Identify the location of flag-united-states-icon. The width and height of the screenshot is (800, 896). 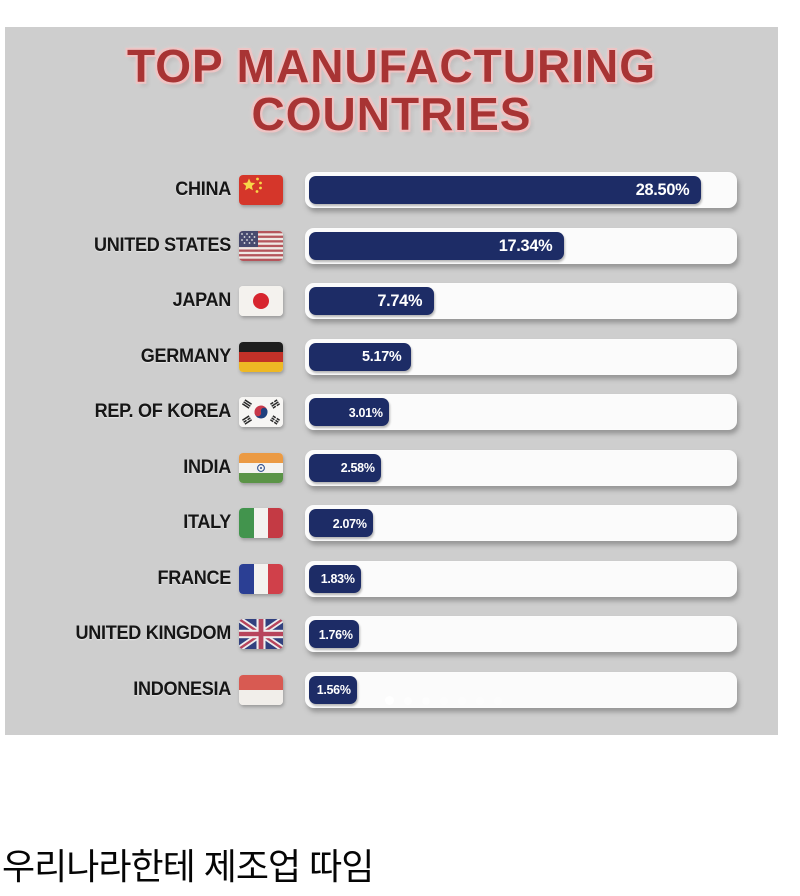
(261, 245).